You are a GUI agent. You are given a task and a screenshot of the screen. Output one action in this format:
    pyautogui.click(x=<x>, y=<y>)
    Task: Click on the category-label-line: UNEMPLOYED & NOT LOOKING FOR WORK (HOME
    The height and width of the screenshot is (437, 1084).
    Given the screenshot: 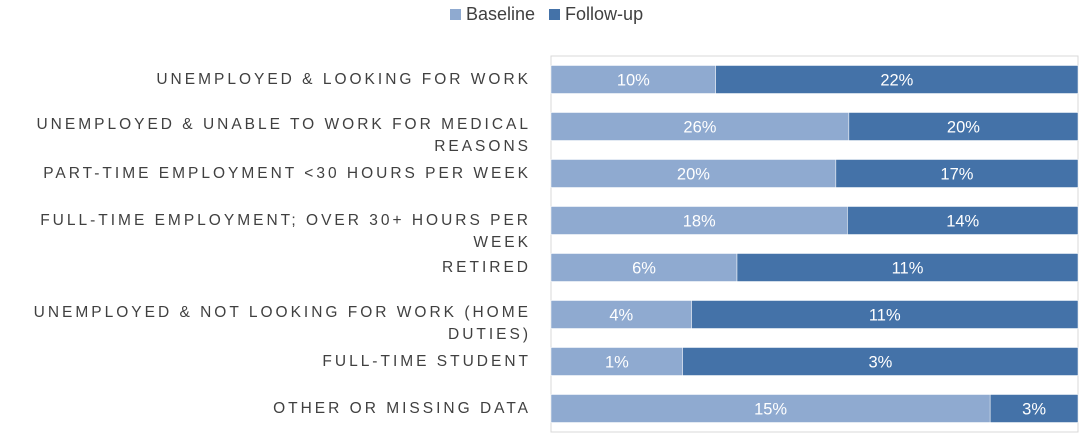 What is the action you would take?
    pyautogui.click(x=282, y=312)
    